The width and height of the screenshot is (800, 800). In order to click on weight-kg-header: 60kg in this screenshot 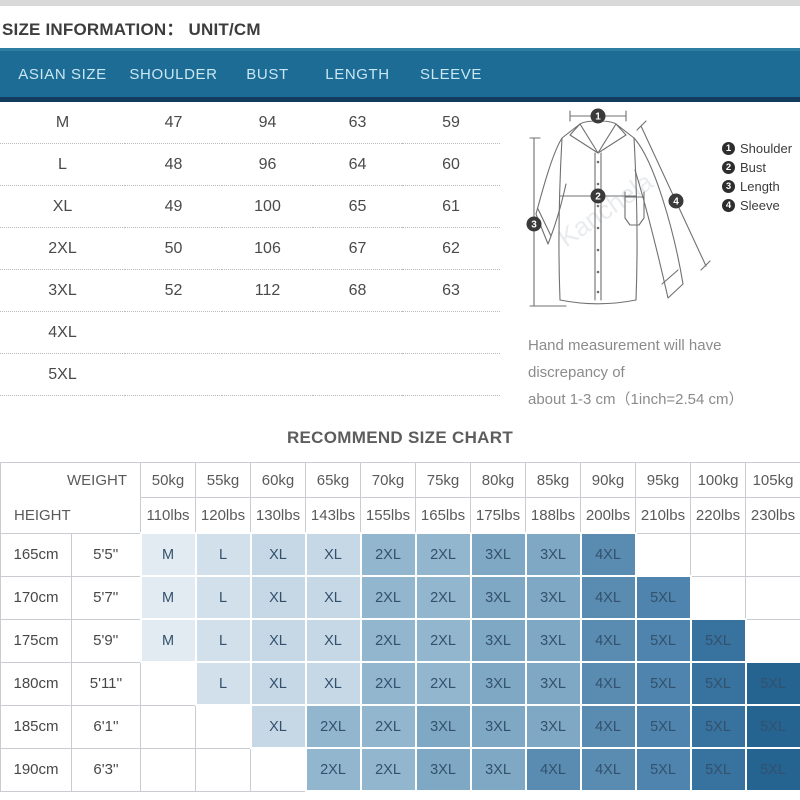, I will do `click(278, 480)`.